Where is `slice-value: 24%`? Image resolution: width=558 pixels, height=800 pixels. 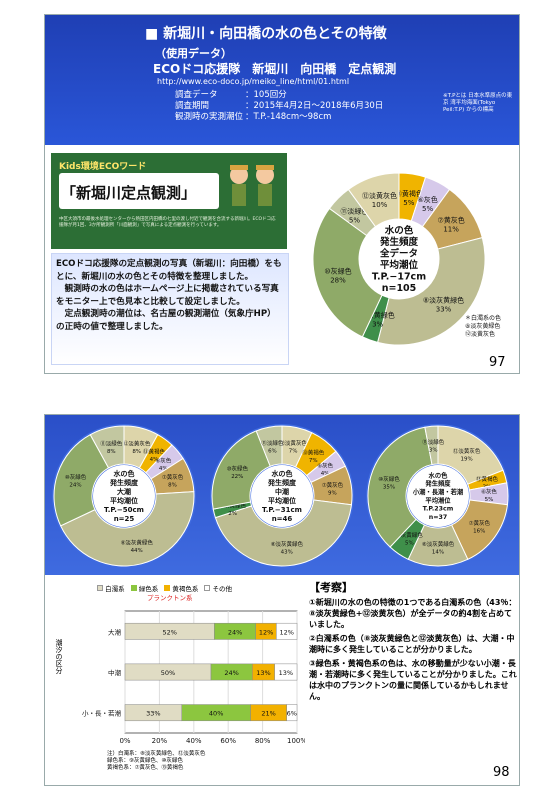
slice-value: 24% is located at coordinates (75, 486).